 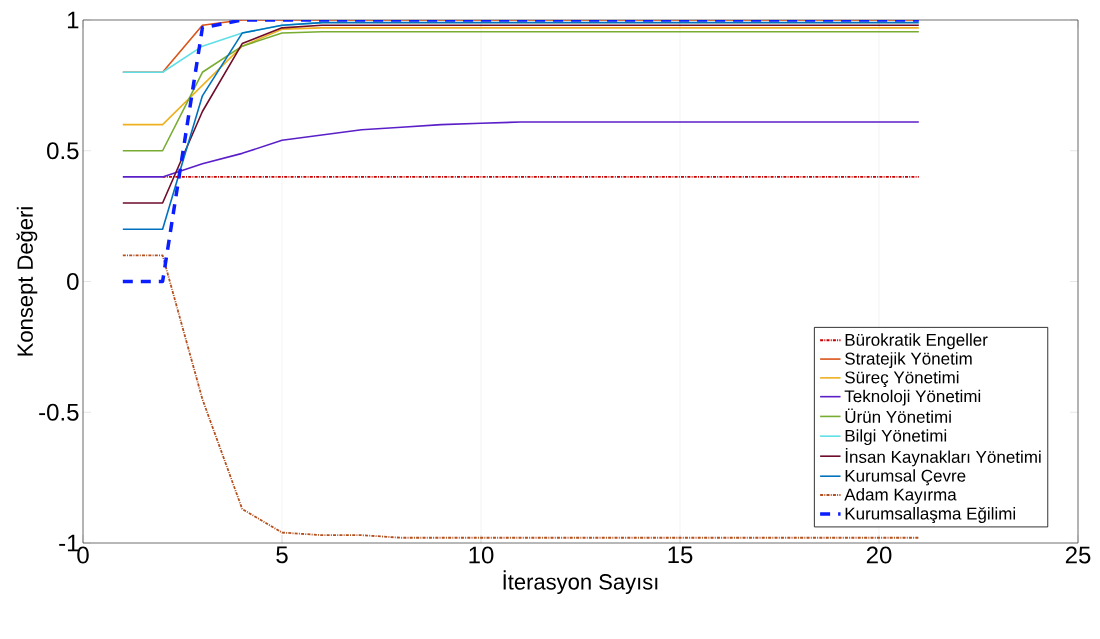 I want to click on y-tick-label: 0, so click(x=73, y=281).